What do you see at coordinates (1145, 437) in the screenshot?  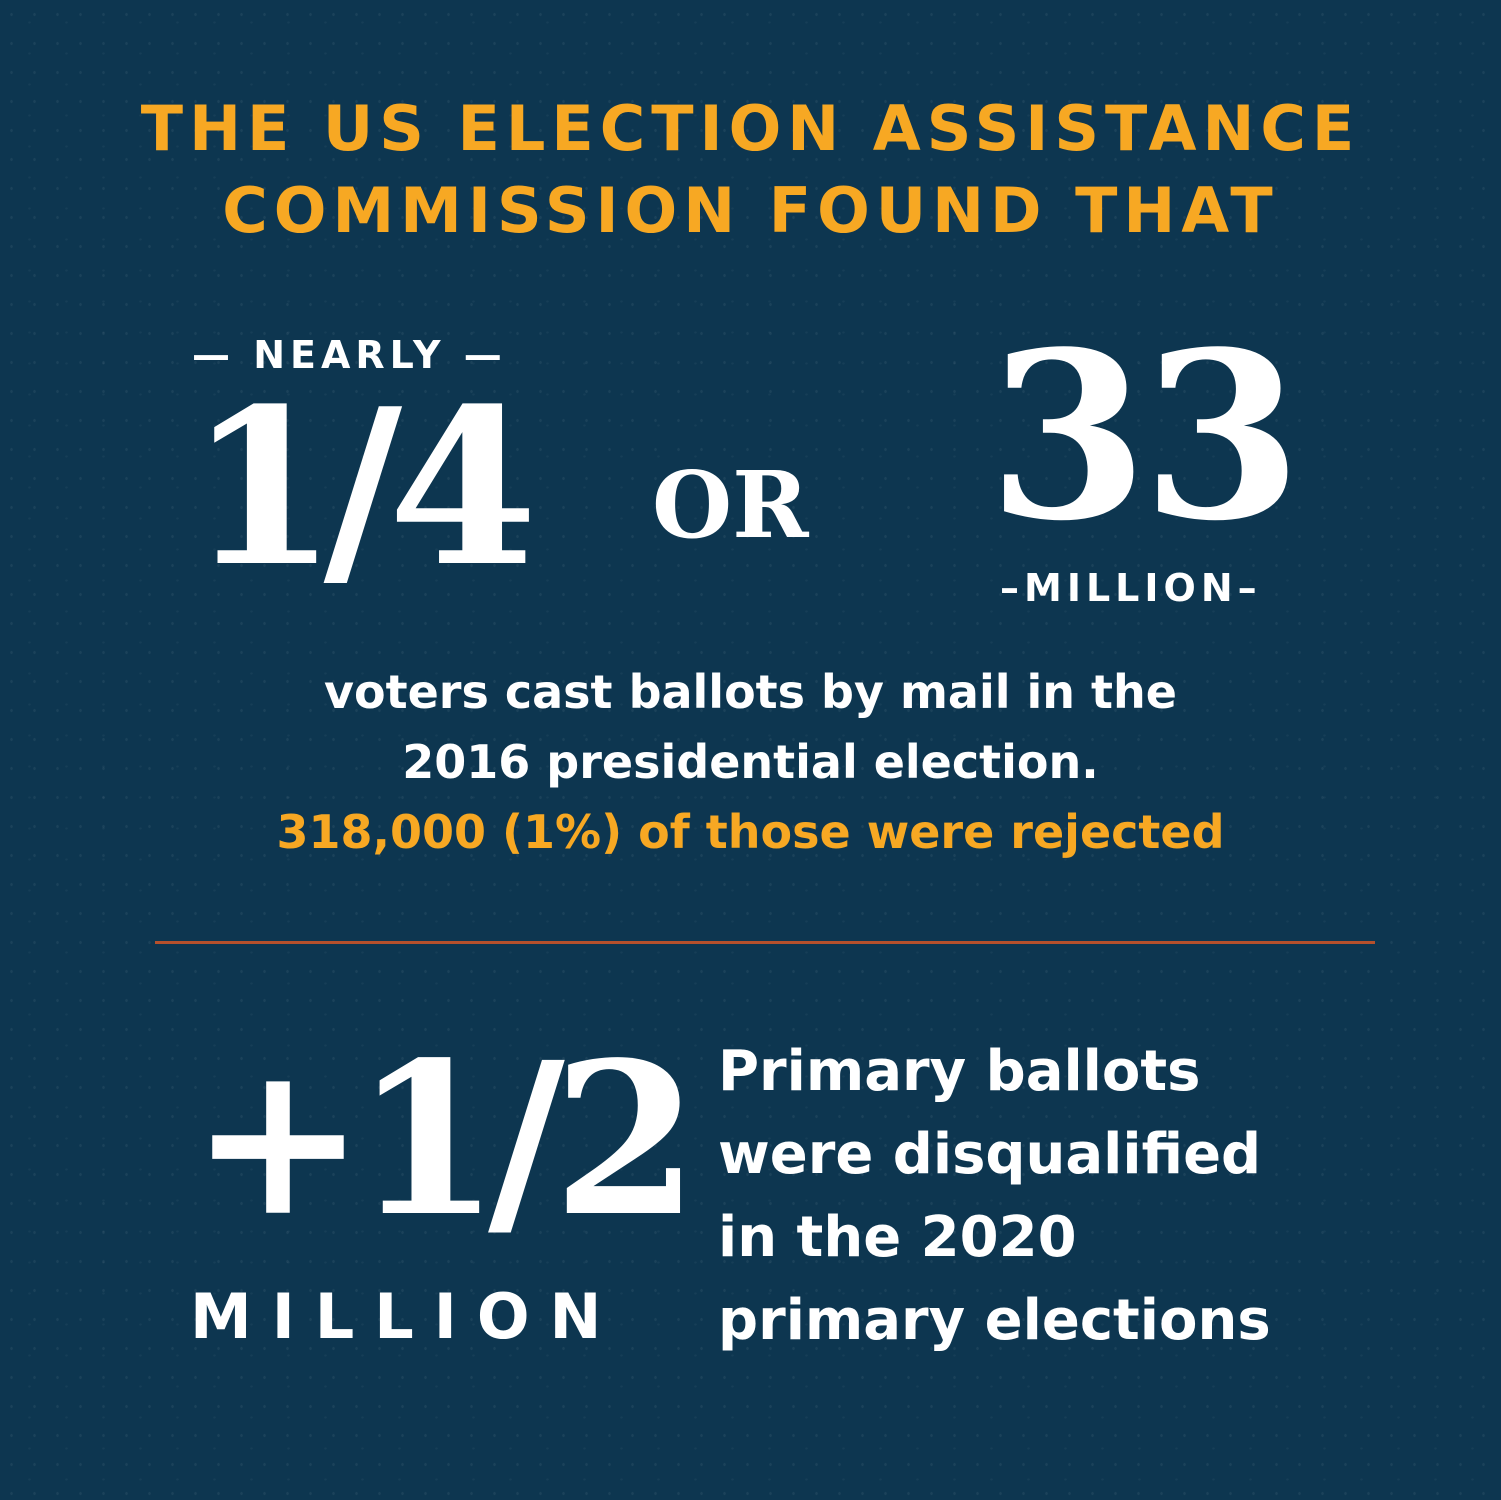 I see `thirty-three-number: 33` at bounding box center [1145, 437].